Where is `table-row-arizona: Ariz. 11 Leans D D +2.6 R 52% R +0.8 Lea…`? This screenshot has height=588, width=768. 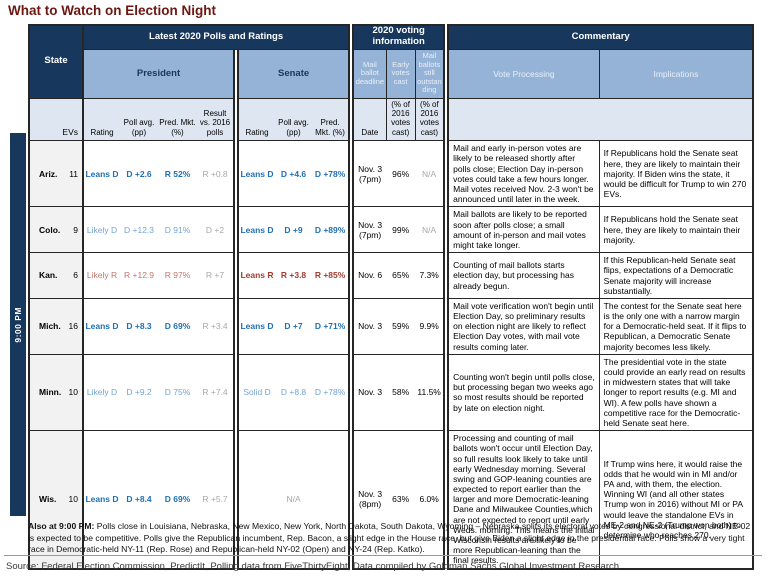
table-row-arizona: Ariz. 11 Leans D D +2.6 R 52% R +0.8 Lea… is located at coordinates (391, 174).